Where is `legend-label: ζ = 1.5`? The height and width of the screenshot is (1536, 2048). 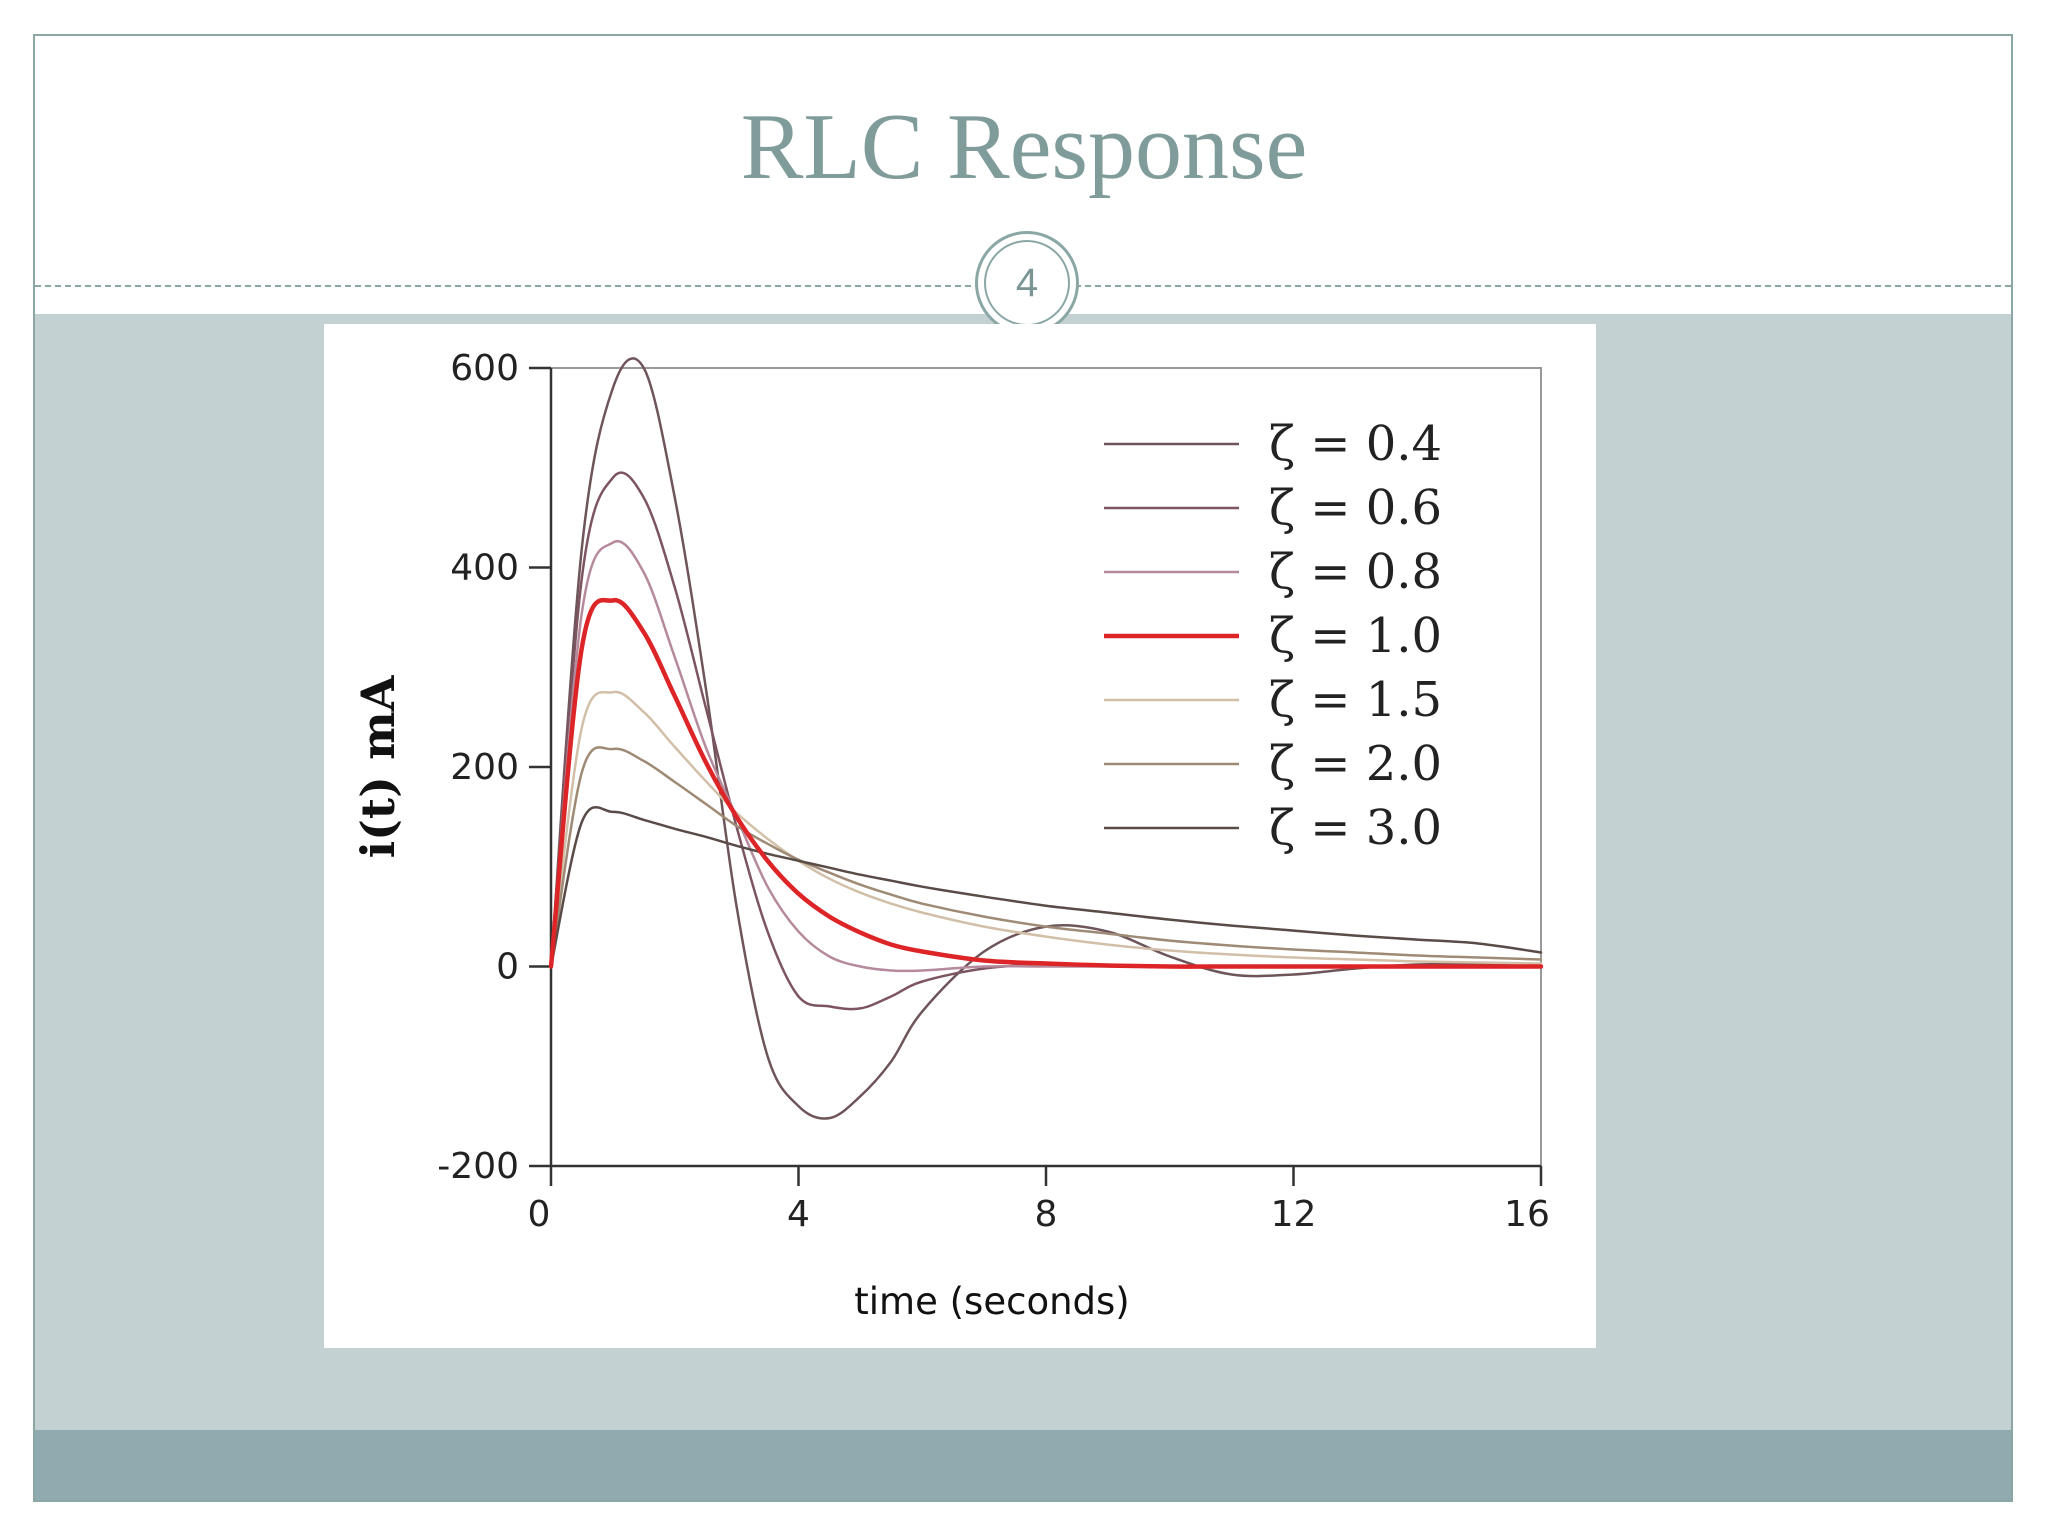 legend-label: ζ = 1.5 is located at coordinates (1355, 700).